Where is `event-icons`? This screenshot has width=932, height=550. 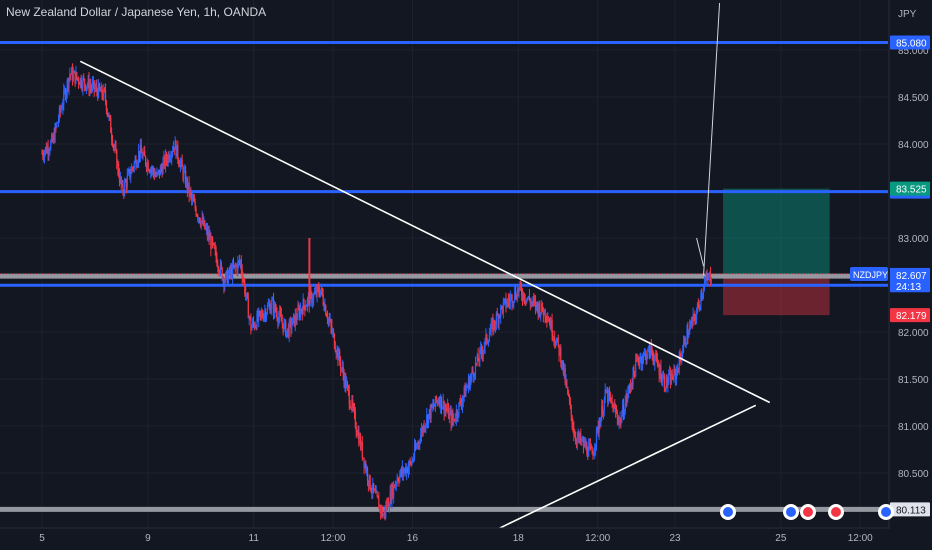 event-icons is located at coordinates (807, 512).